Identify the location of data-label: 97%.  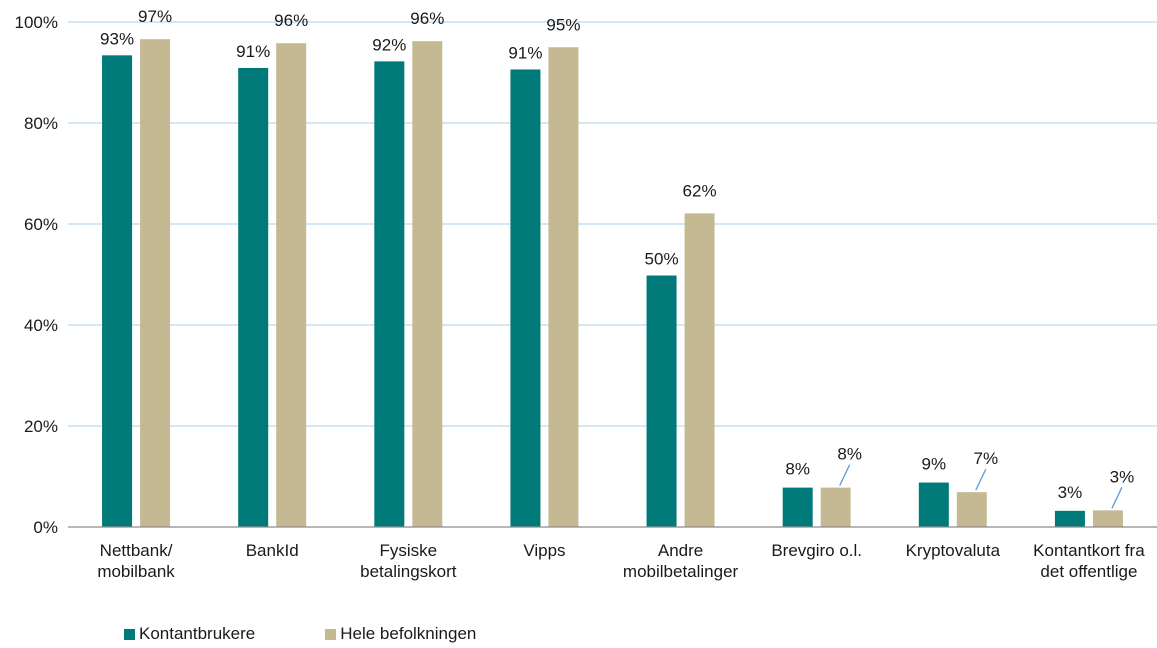
(155, 16).